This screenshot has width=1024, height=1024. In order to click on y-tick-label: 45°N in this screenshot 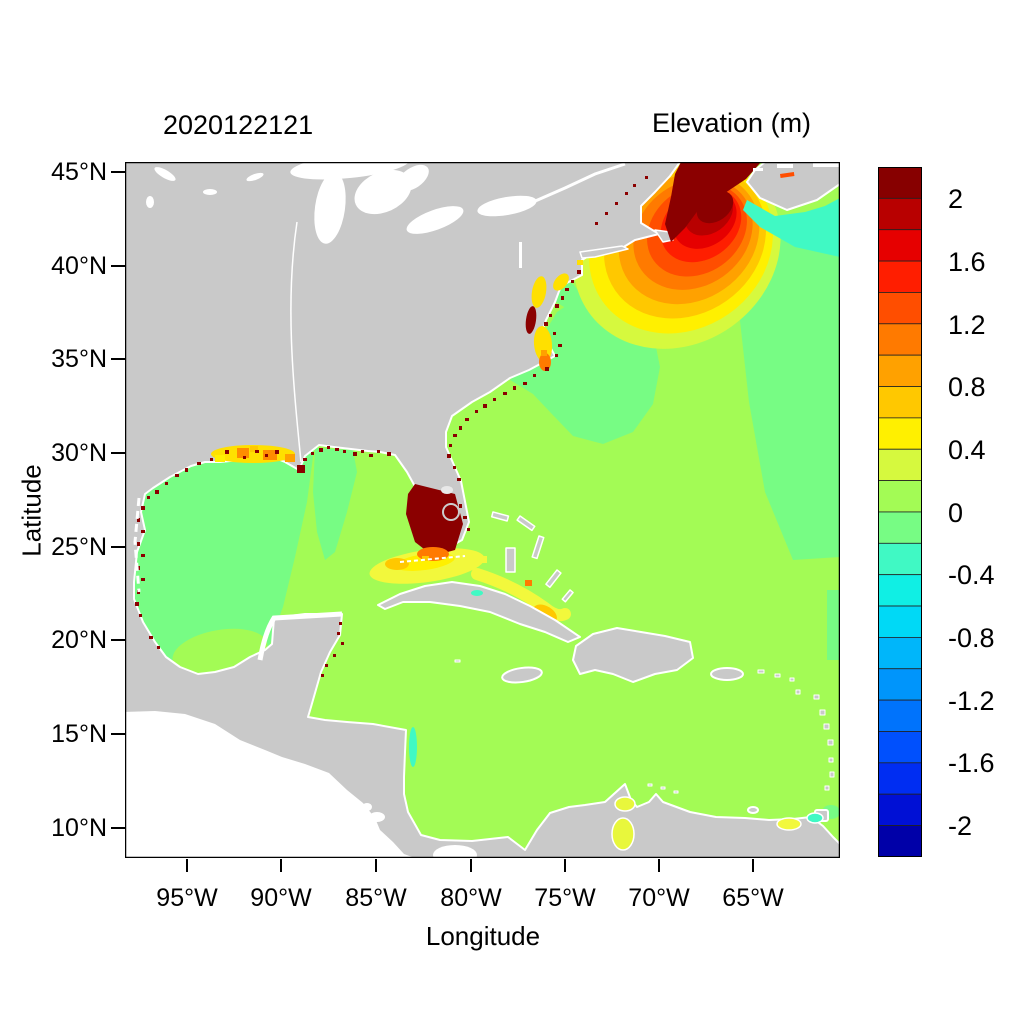, I will do `click(79, 172)`.